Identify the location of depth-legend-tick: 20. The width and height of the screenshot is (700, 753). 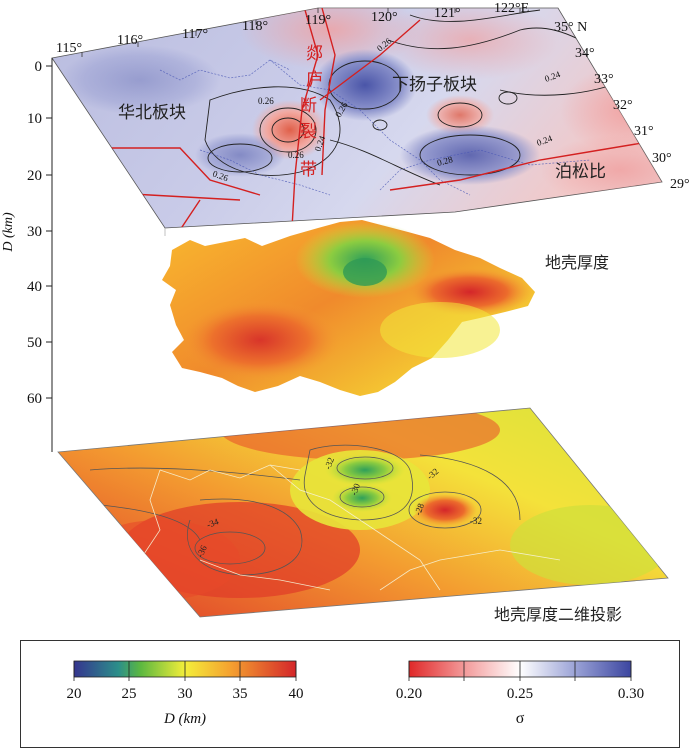
(74, 694).